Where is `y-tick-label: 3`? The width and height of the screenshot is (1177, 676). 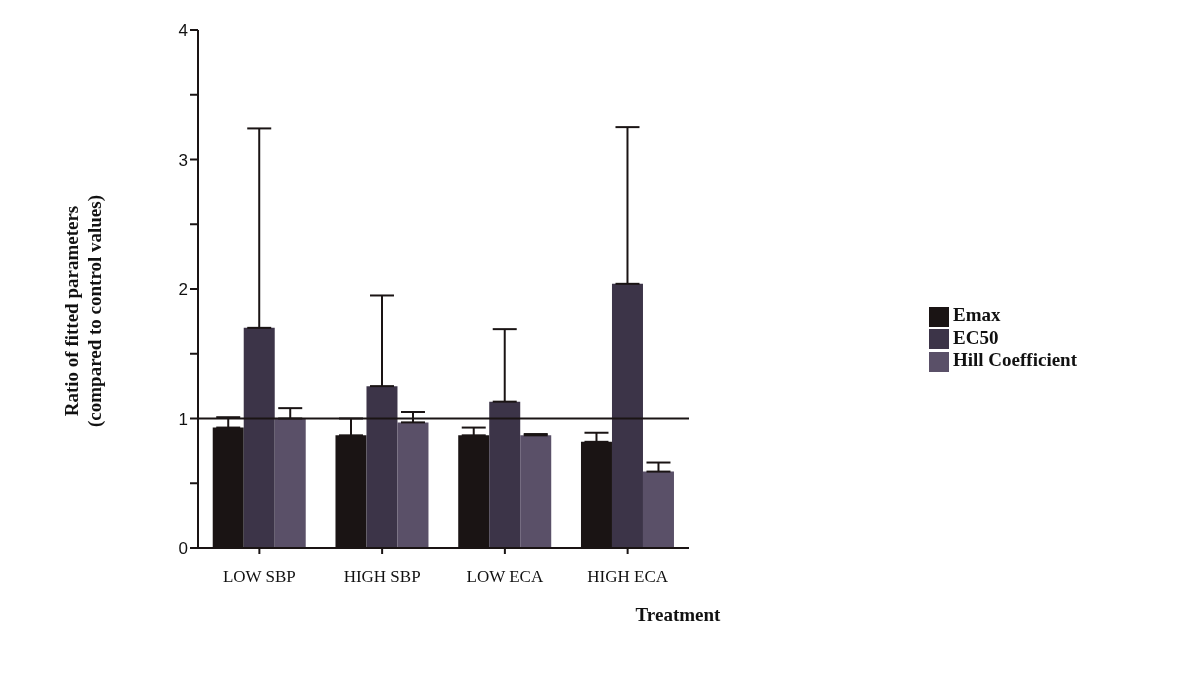
y-tick-label: 3 is located at coordinates (183, 160).